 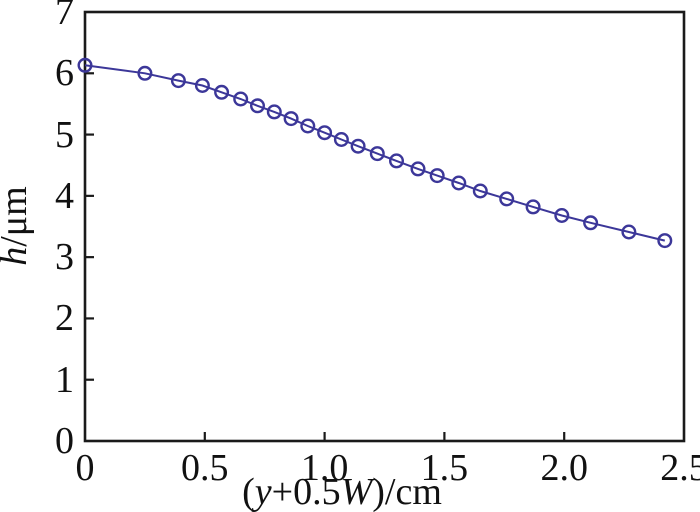 I want to click on y-tick-label: 0, so click(x=64, y=441).